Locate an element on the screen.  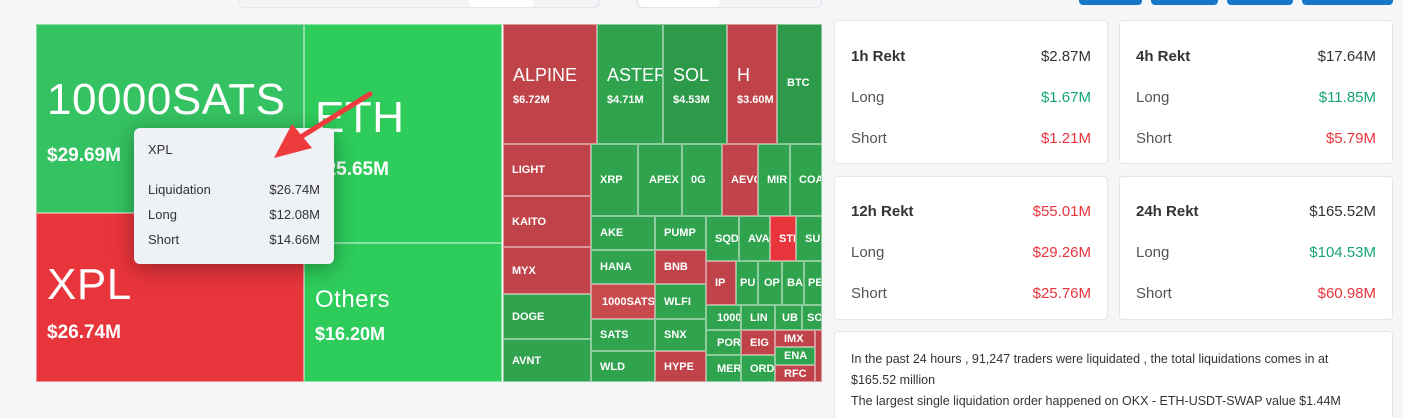
heatmap-tile-ena: ENA is located at coordinates (795, 356).